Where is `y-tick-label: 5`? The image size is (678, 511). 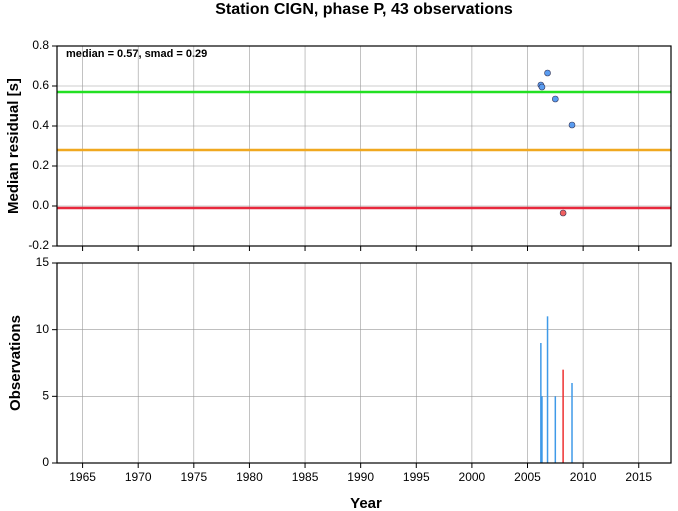 y-tick-label: 5 is located at coordinates (45, 396).